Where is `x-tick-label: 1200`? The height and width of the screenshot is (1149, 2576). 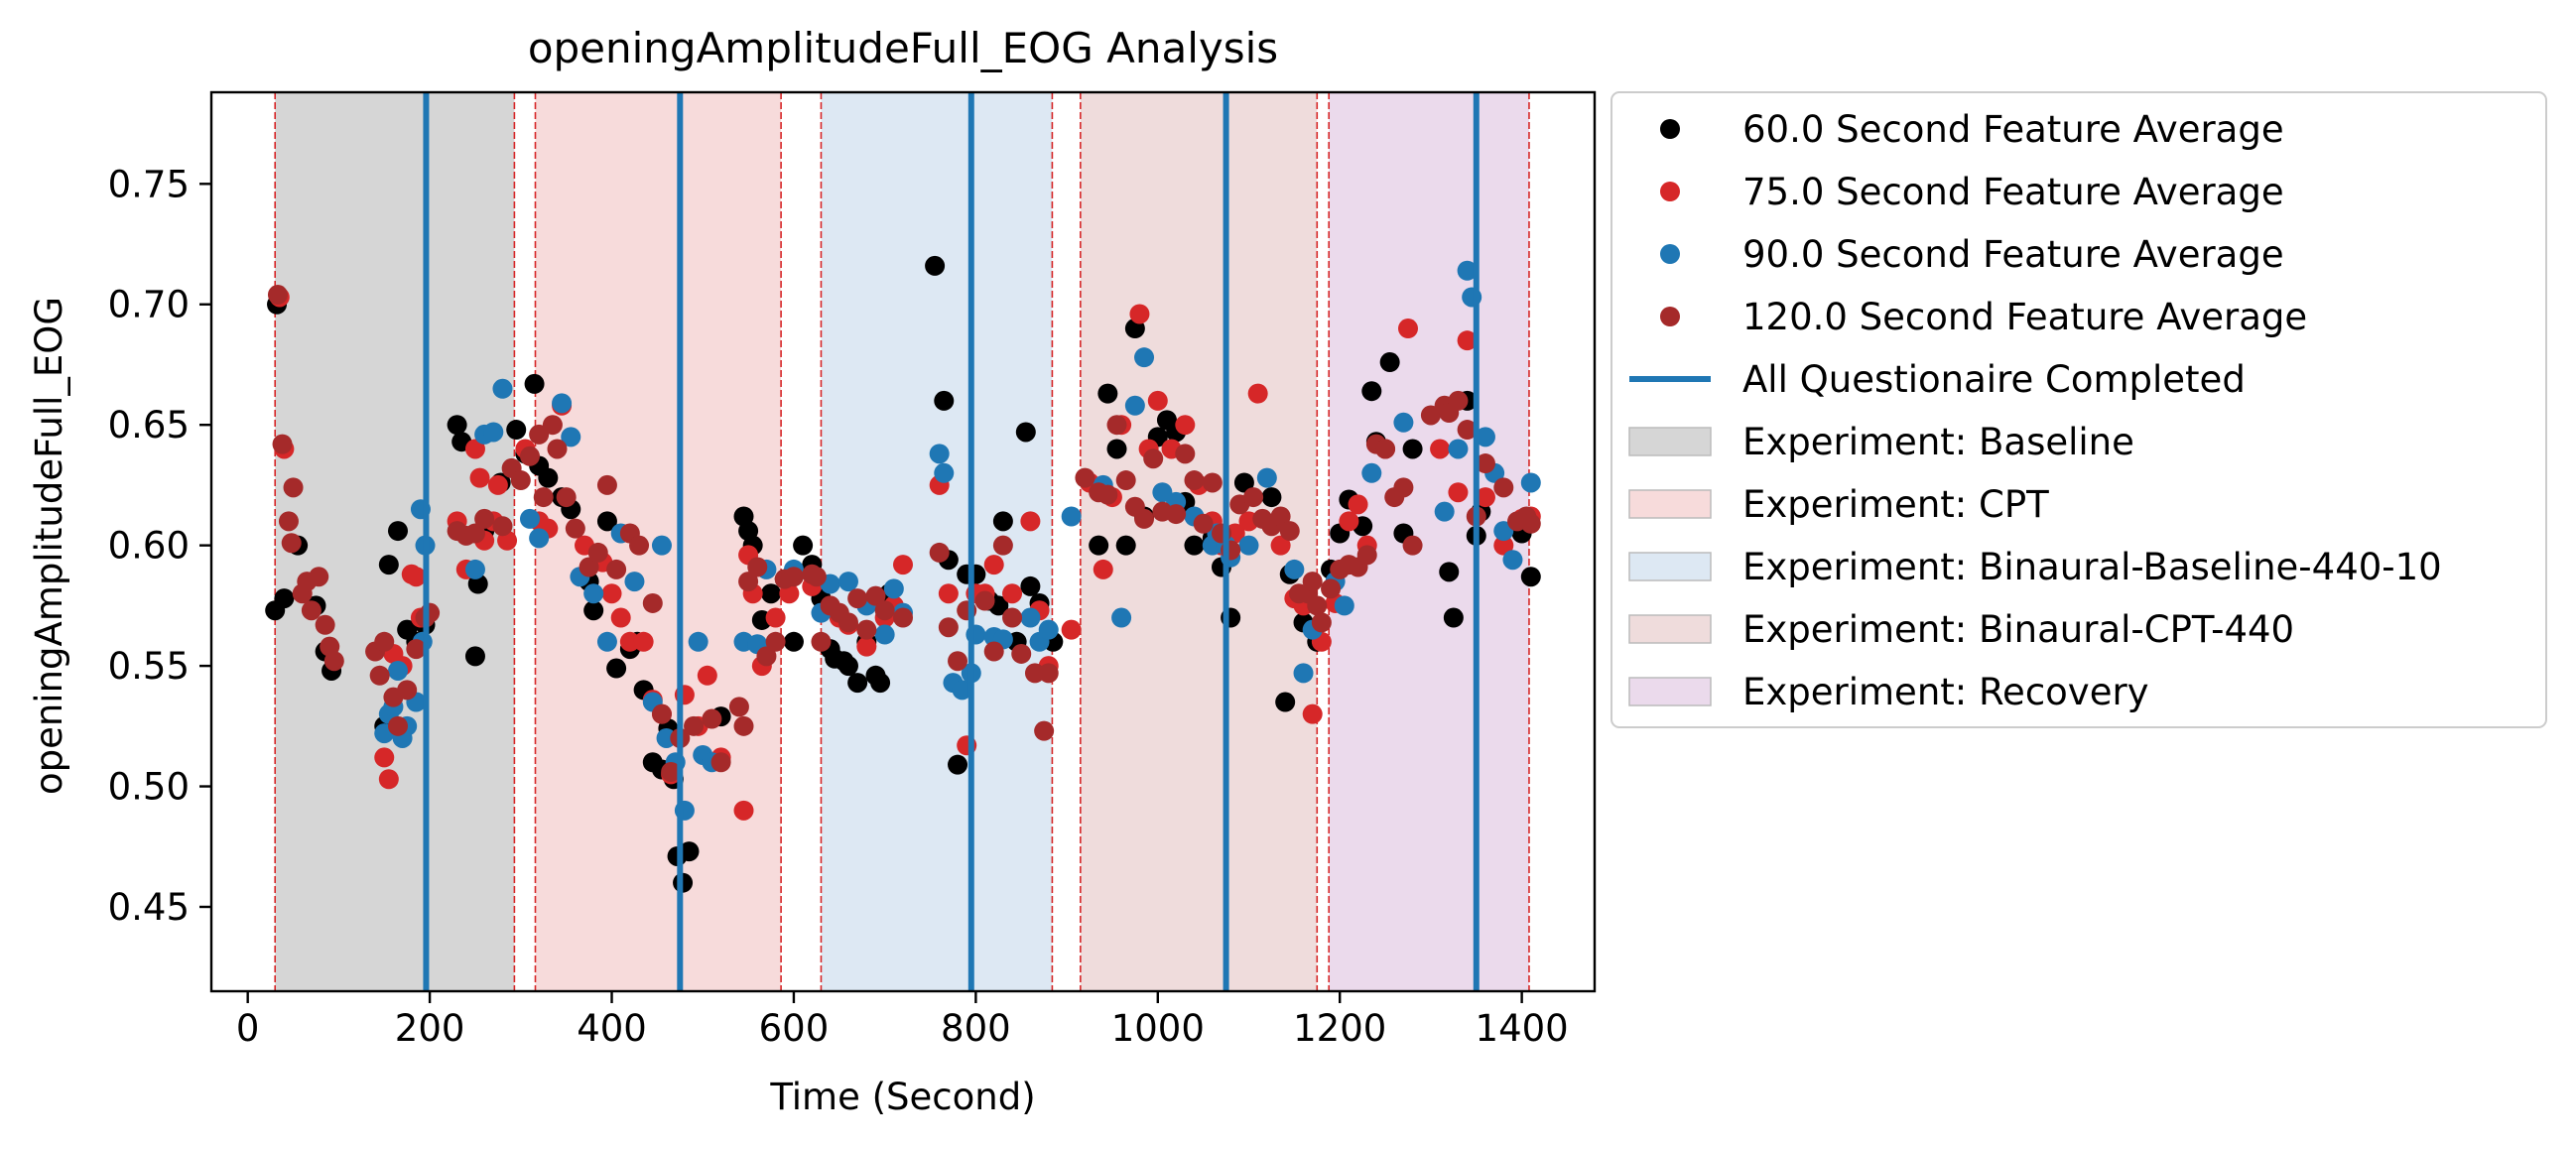 x-tick-label: 1200 is located at coordinates (1340, 1028).